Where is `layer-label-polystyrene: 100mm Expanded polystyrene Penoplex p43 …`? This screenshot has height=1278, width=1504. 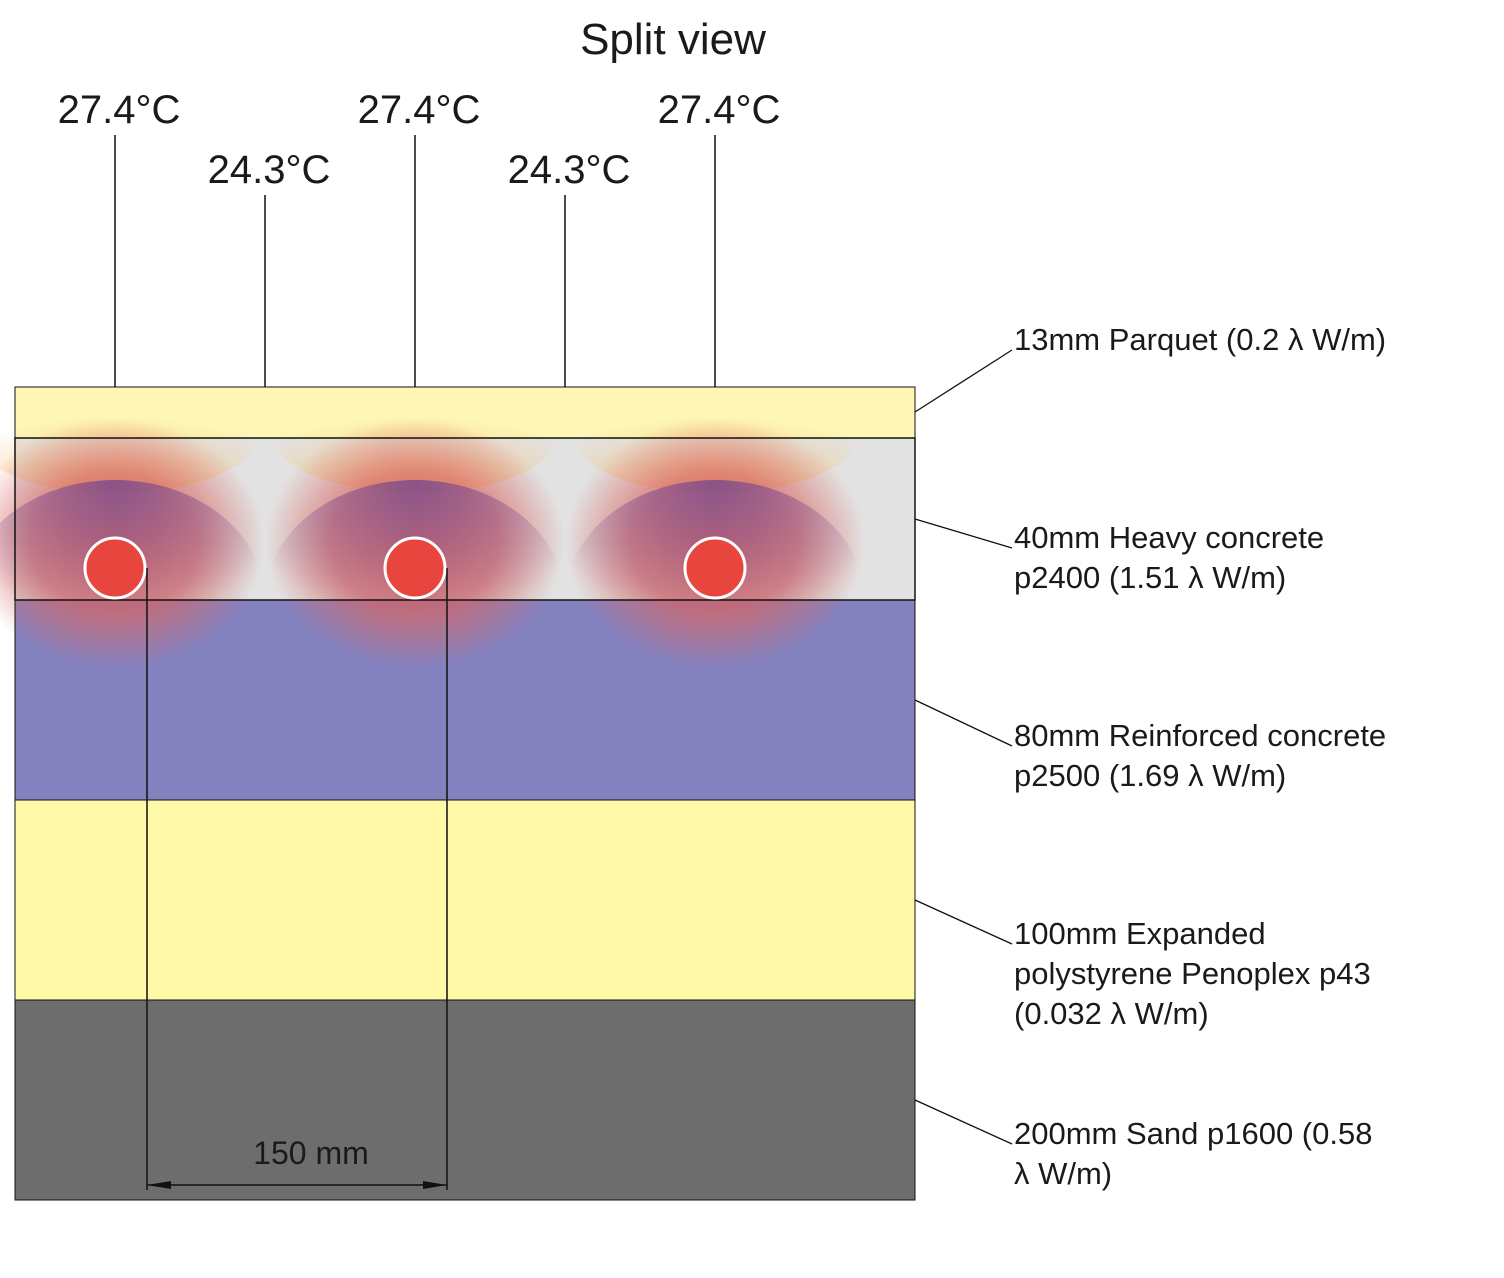 layer-label-polystyrene: 100mm Expanded polystyrene Penoplex p43 … is located at coordinates (1196, 973).